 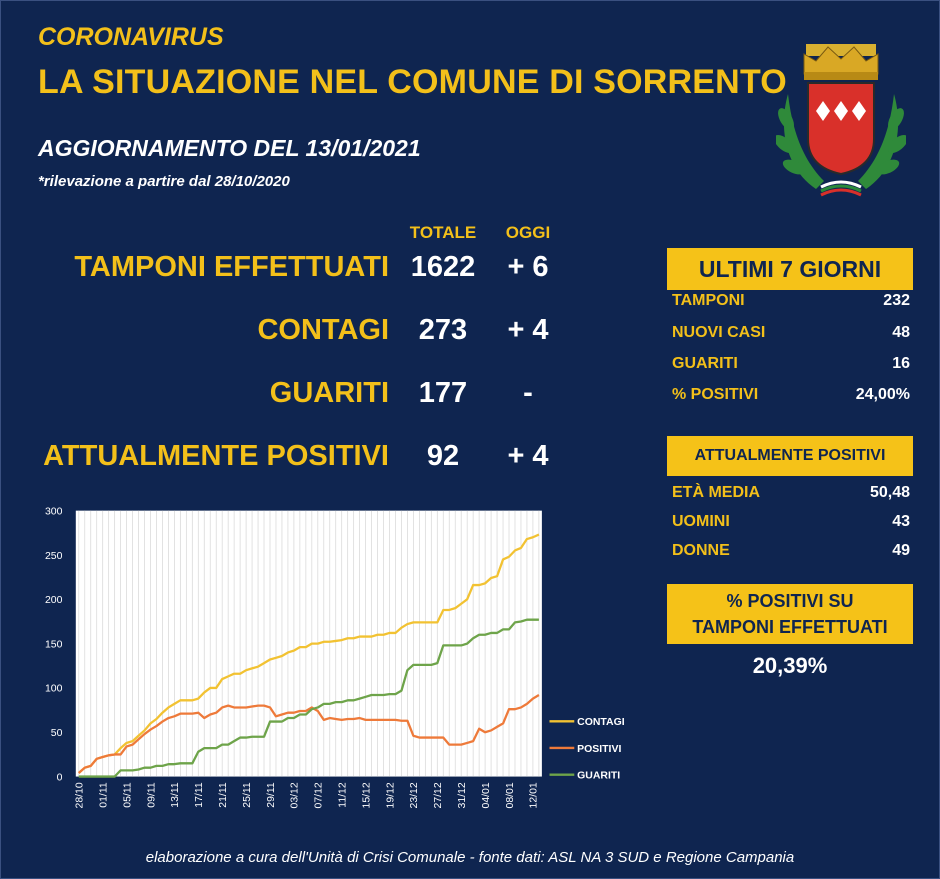 I want to click on legend-label: POSITIVI, so click(x=599, y=749).